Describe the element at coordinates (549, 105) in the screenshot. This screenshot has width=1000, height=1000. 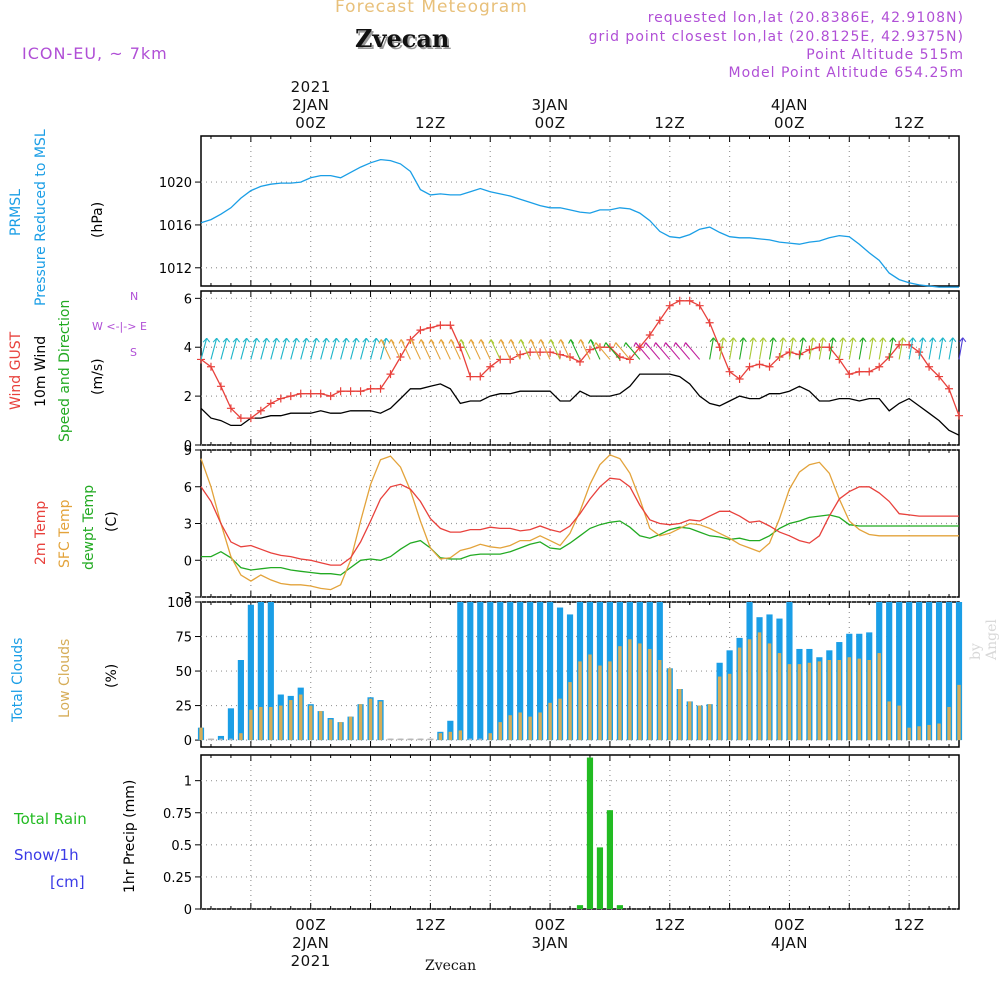
I see `time-label-top: 3JAN` at that location.